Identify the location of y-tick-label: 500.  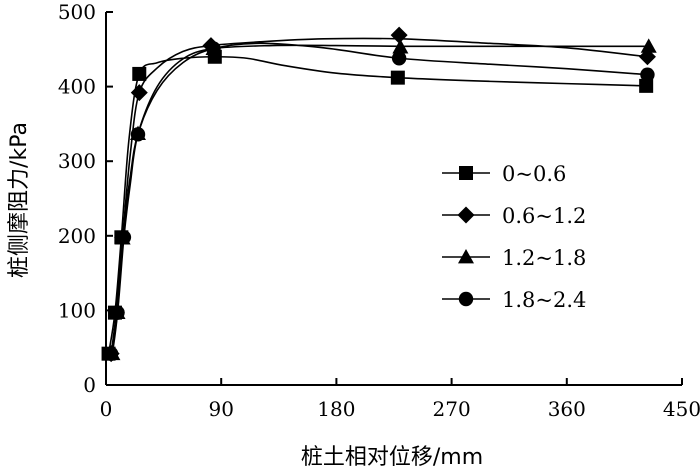
(77, 12).